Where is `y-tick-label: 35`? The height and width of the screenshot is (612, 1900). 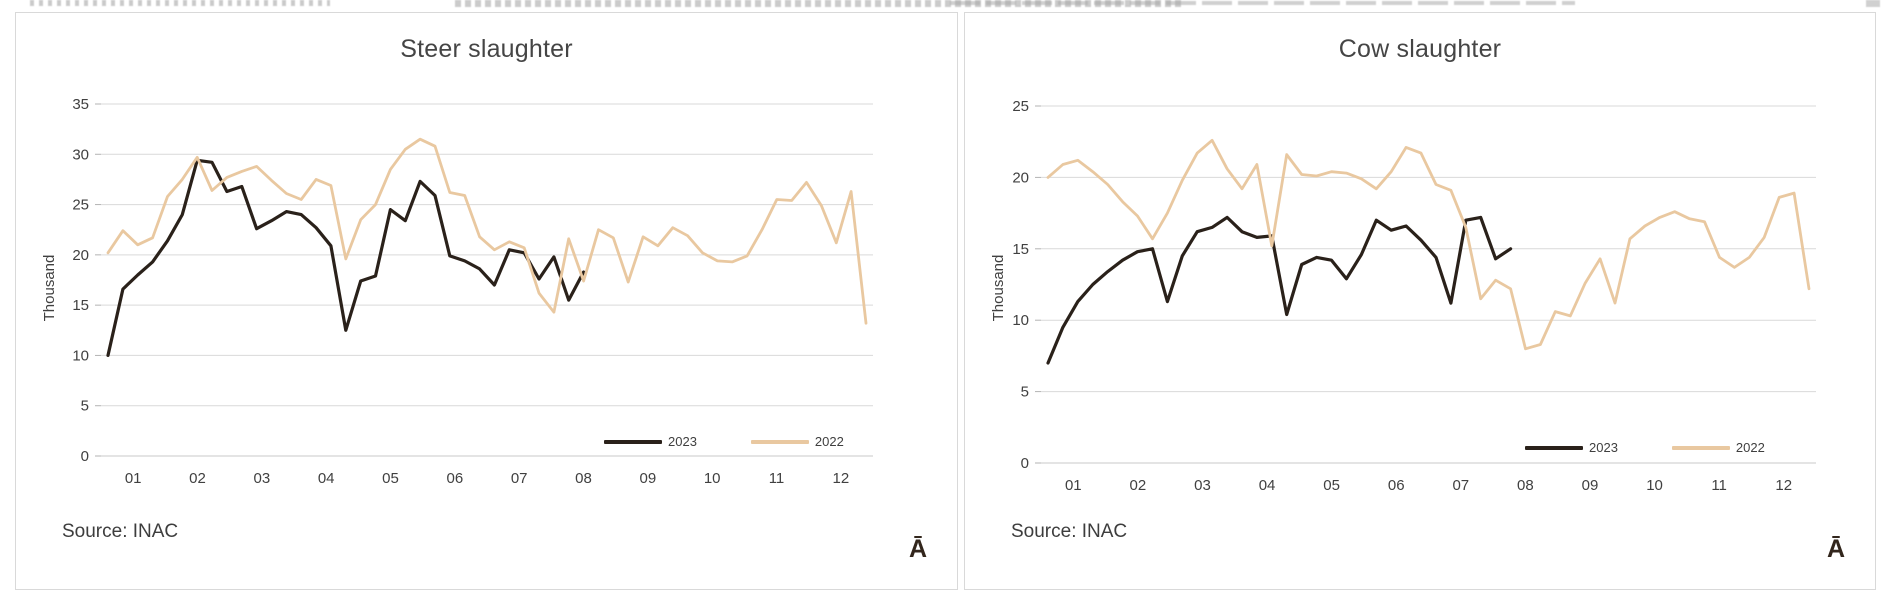 y-tick-label: 35 is located at coordinates (80, 104).